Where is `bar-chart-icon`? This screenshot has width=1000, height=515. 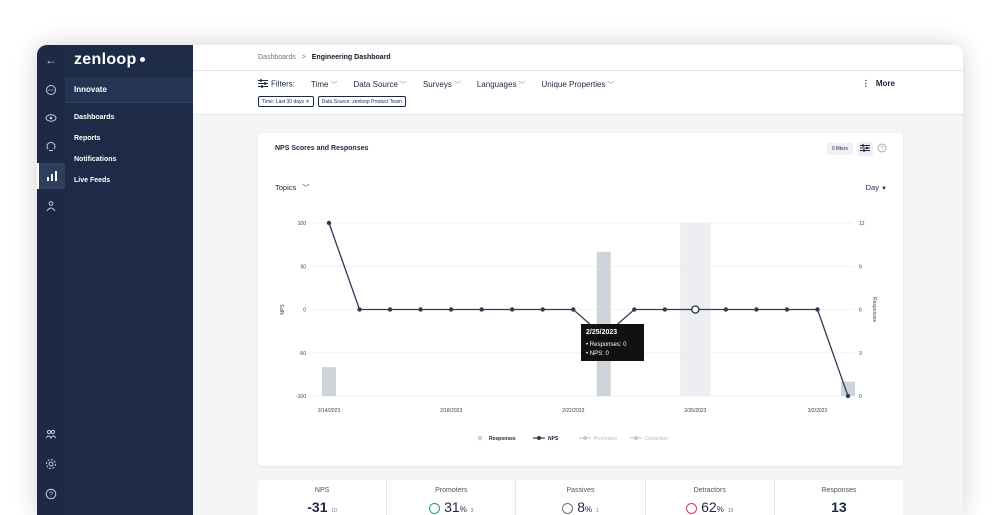 bar-chart-icon is located at coordinates (51, 176).